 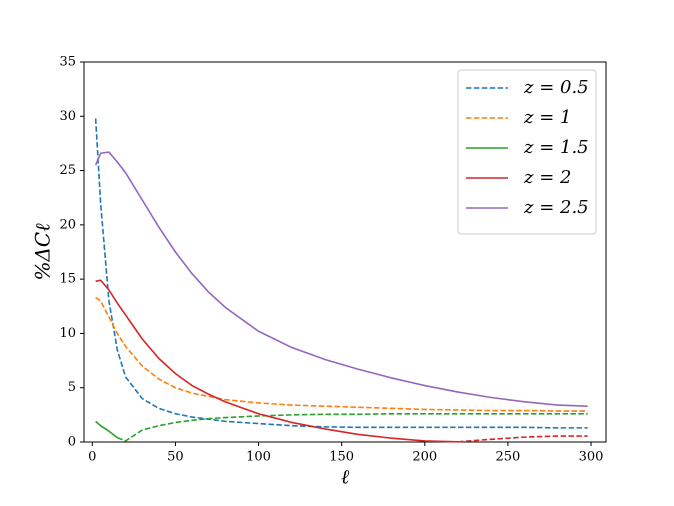 What do you see at coordinates (556, 87) in the screenshot?
I see `legend-label: z = 0.5` at bounding box center [556, 87].